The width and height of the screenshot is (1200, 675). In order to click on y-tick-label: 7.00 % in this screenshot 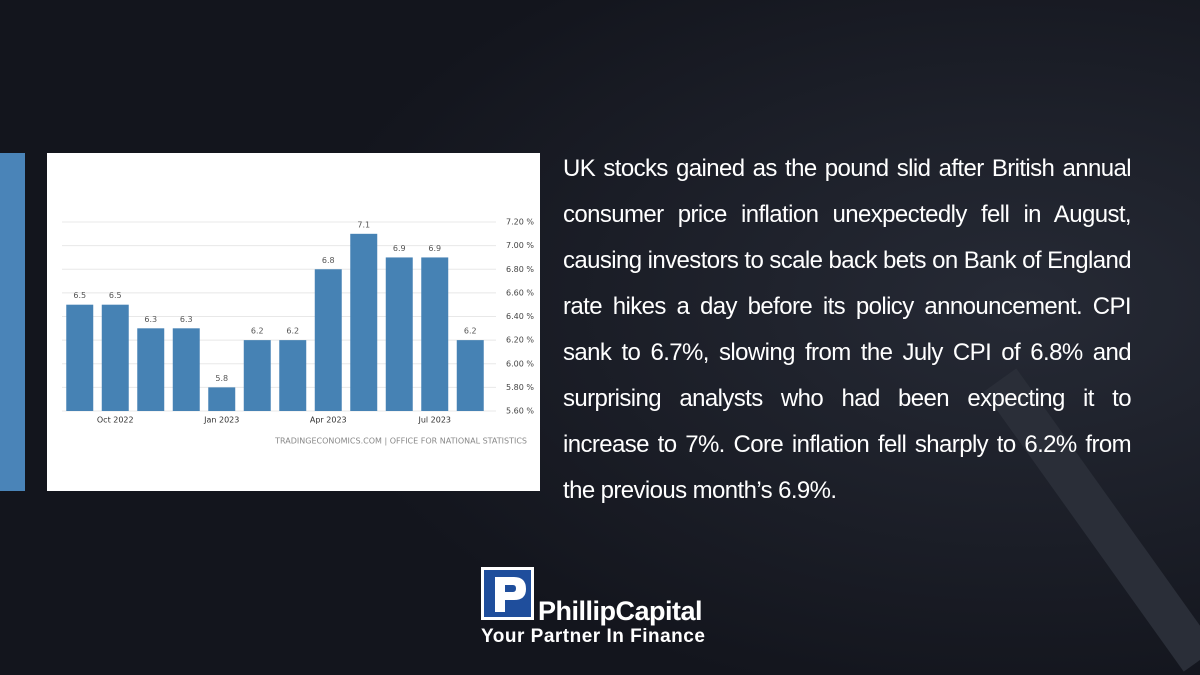, I will do `click(520, 245)`.